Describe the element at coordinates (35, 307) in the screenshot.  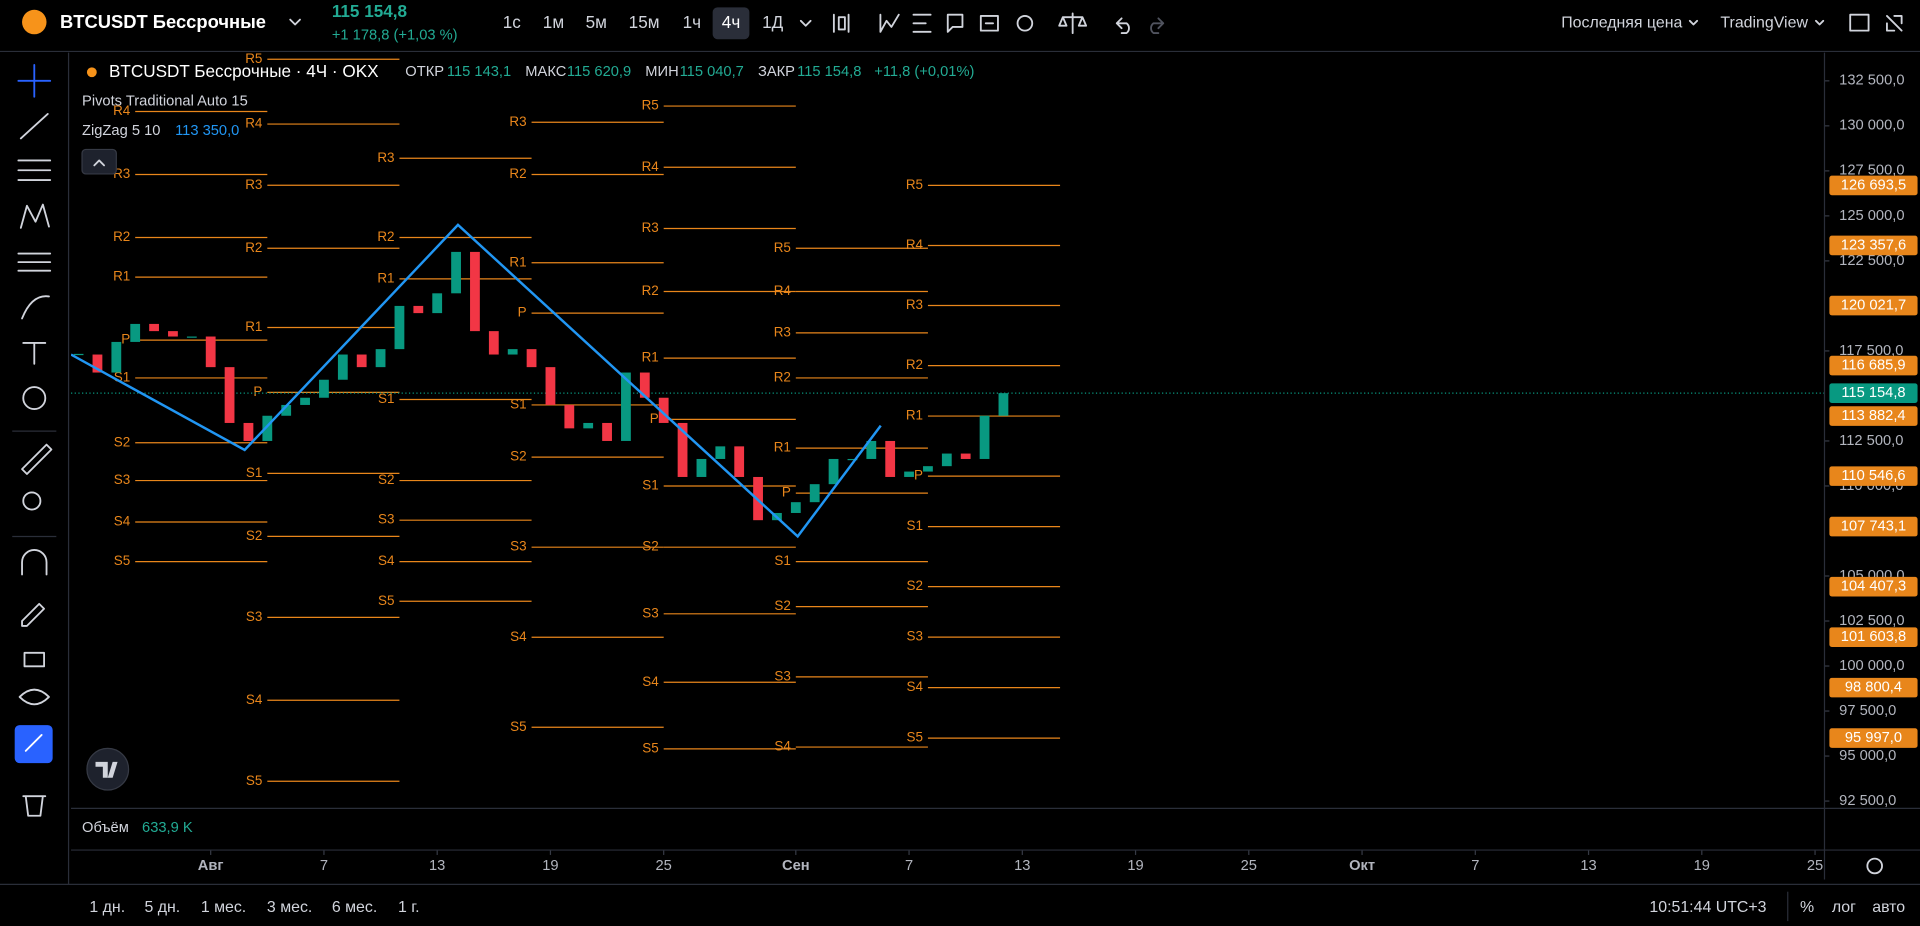
I see `brush-tool` at that location.